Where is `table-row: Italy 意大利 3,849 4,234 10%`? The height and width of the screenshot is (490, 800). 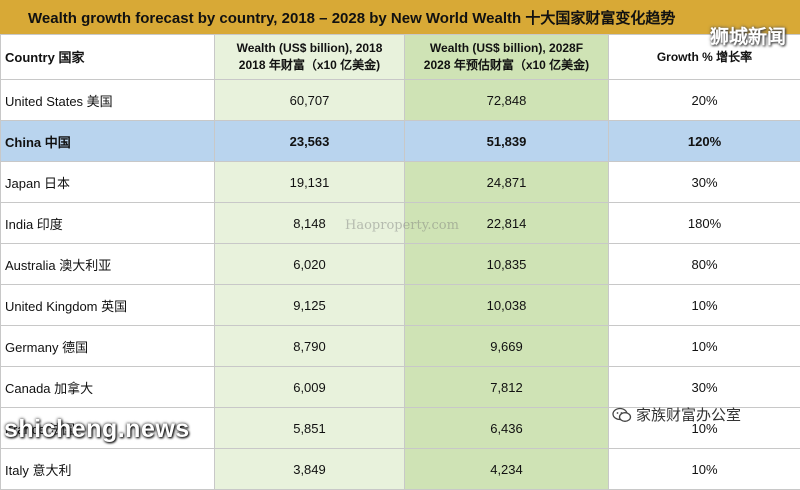
table-row: Italy 意大利 3,849 4,234 10% is located at coordinates (400, 469).